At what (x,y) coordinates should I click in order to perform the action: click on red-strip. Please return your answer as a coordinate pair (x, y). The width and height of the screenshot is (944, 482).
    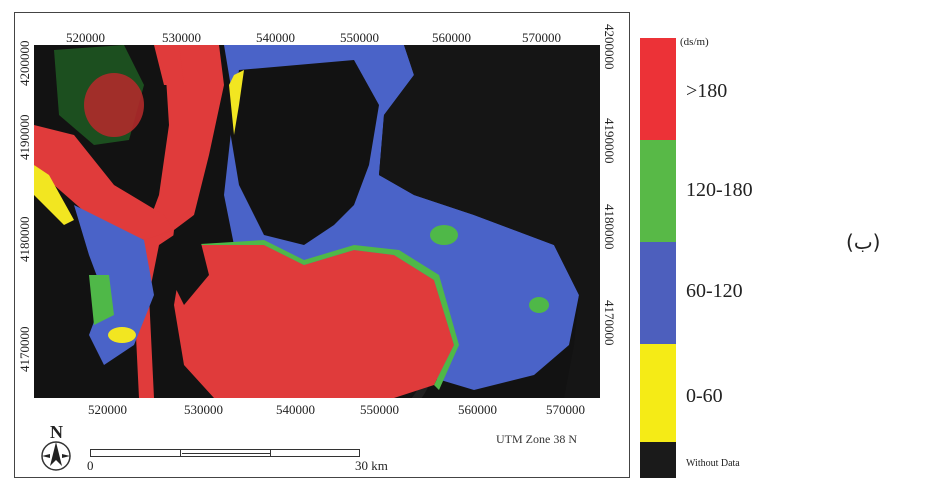
    Looking at the image, I should click on (179, 221).